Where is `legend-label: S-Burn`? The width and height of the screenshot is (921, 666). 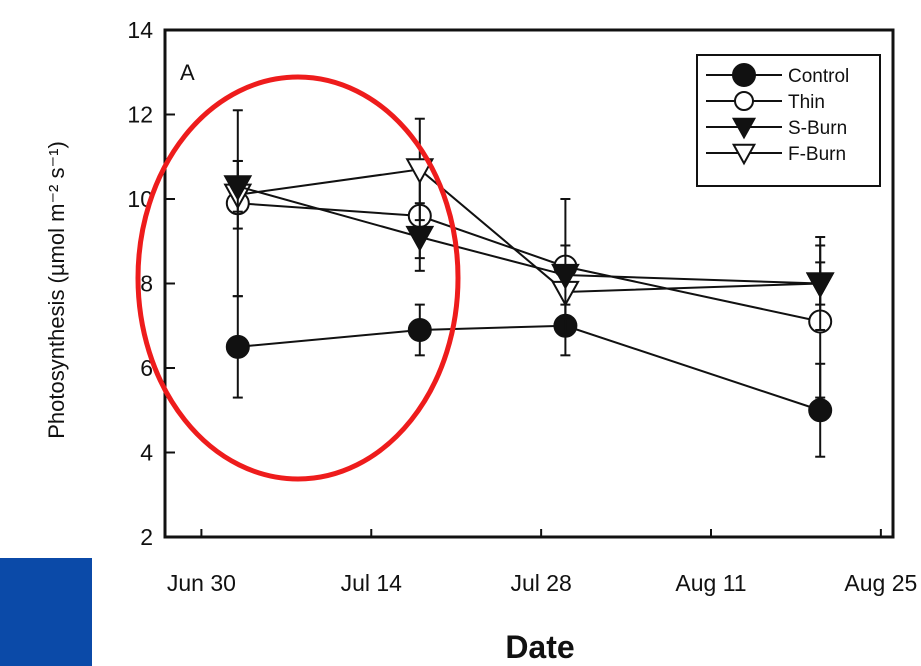
legend-label: S-Burn is located at coordinates (817, 128).